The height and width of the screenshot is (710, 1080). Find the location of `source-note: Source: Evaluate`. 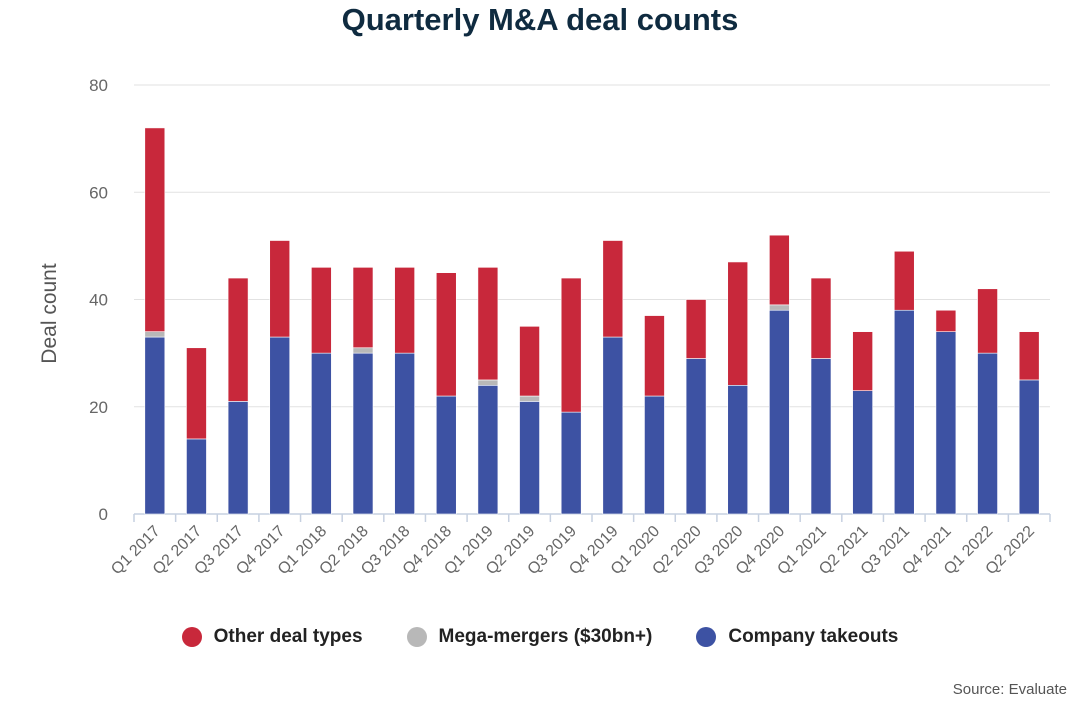

source-note: Source: Evaluate is located at coordinates (1009, 689).